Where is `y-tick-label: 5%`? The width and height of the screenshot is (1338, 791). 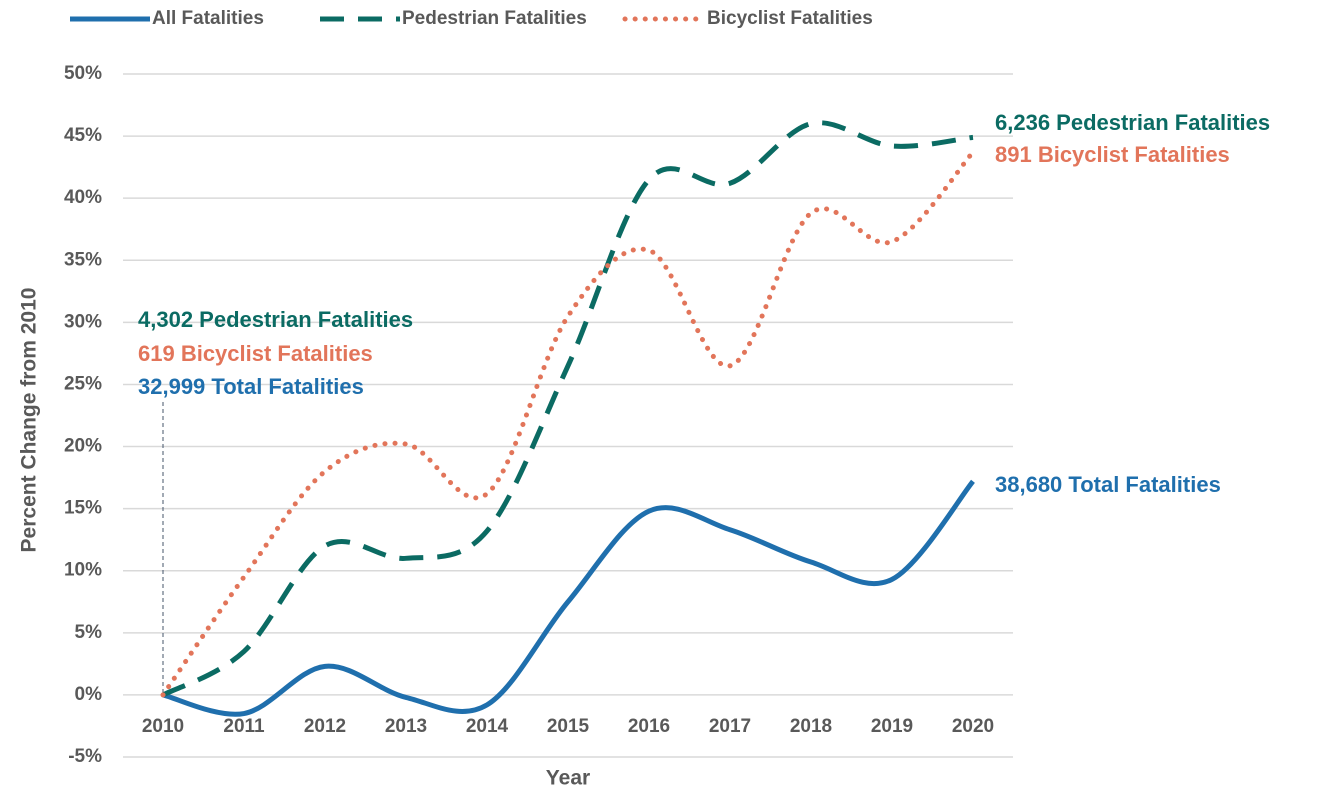
y-tick-label: 5% is located at coordinates (89, 632).